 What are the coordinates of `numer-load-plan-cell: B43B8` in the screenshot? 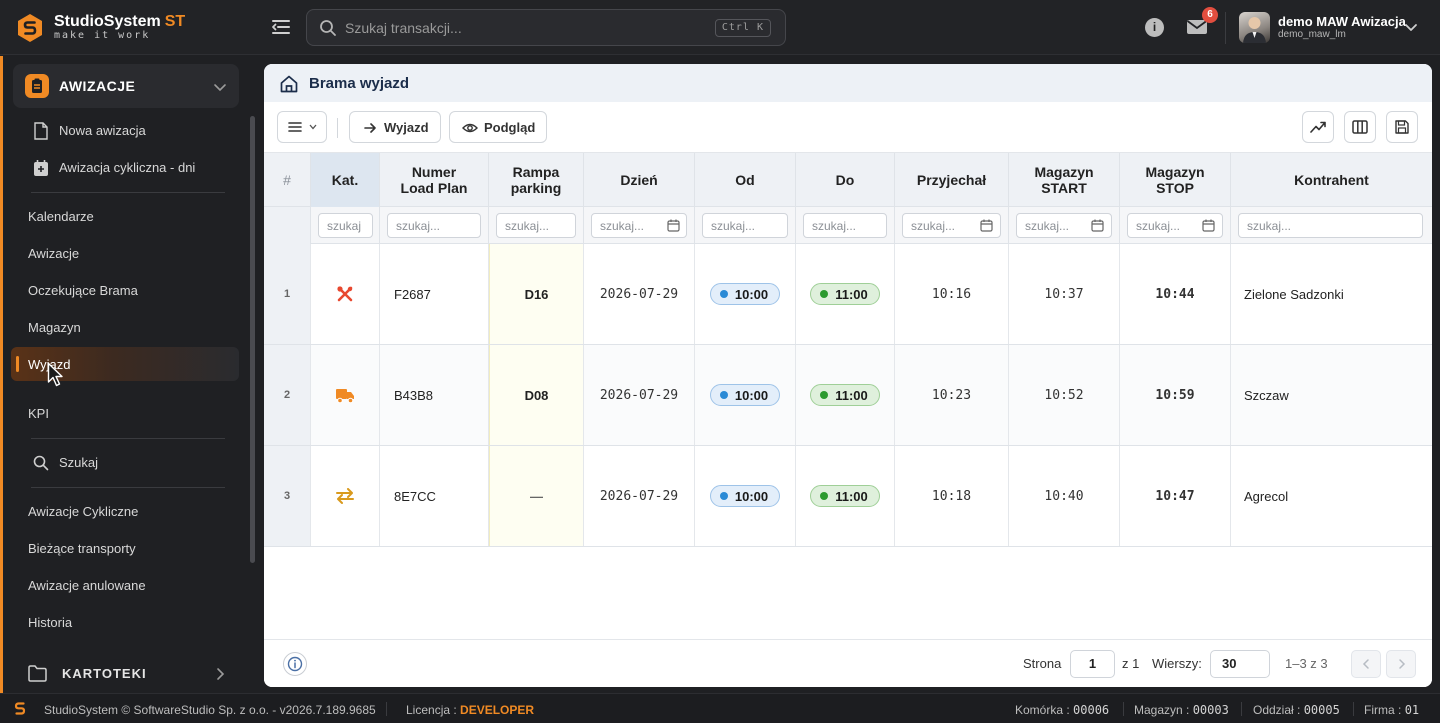 It's located at (434, 395).